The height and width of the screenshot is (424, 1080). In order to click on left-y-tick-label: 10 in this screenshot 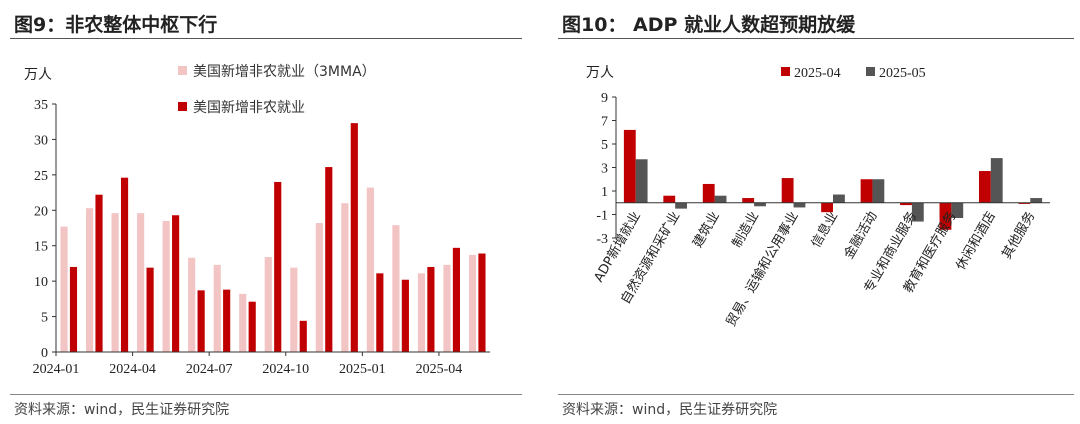, I will do `click(41, 282)`.